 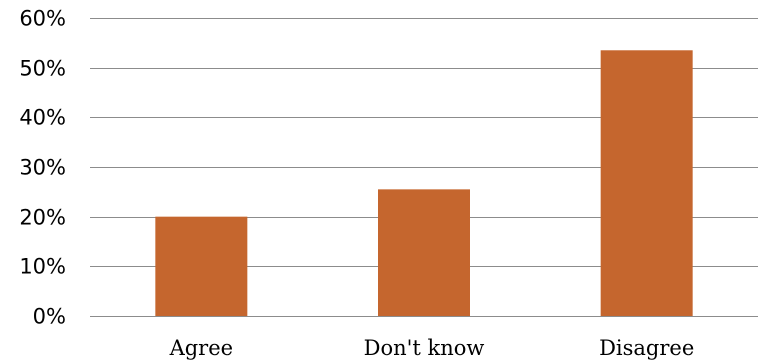 What do you see at coordinates (424, 348) in the screenshot?
I see `x-tick-label: Don't know` at bounding box center [424, 348].